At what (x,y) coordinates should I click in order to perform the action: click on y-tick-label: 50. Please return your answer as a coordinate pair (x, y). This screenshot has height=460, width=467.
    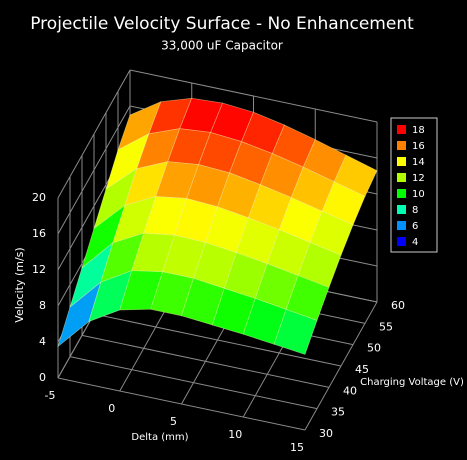
    Looking at the image, I should click on (374, 348).